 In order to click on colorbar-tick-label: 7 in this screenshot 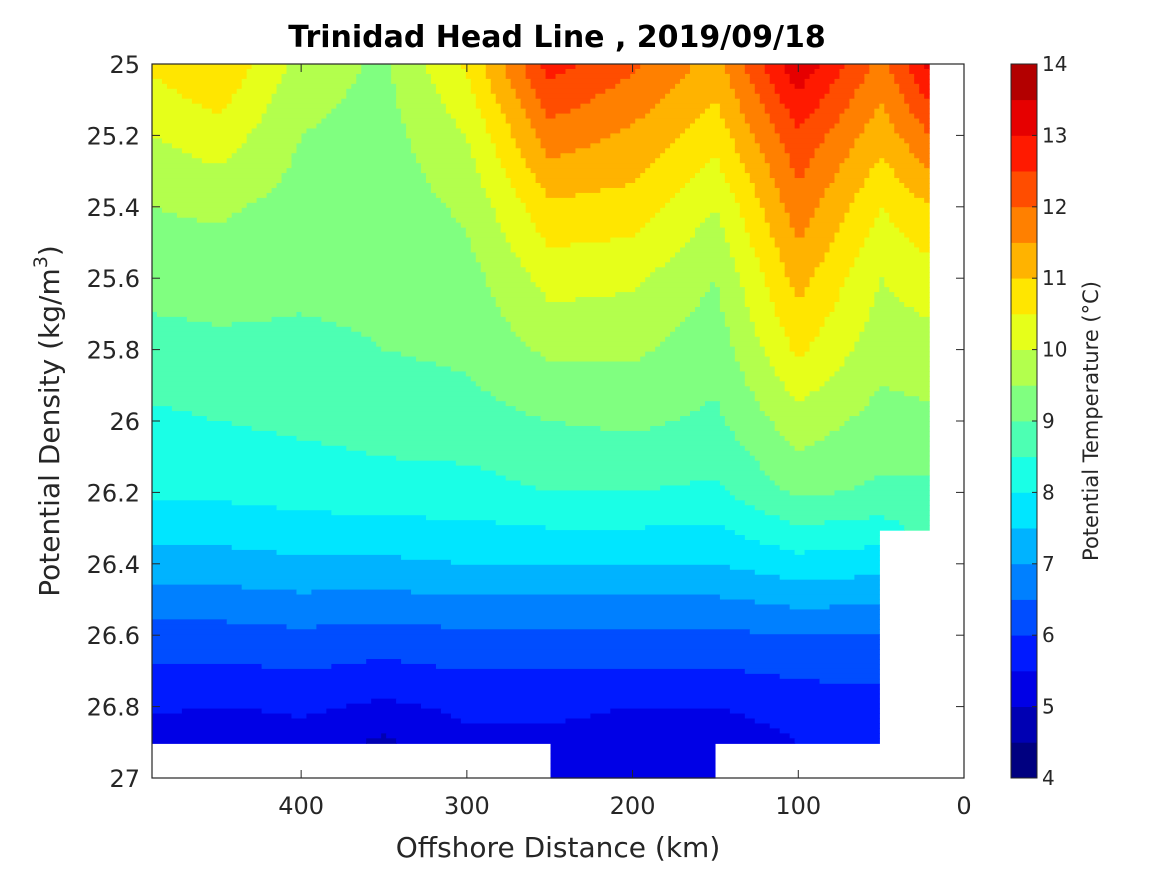, I will do `click(1048, 564)`.